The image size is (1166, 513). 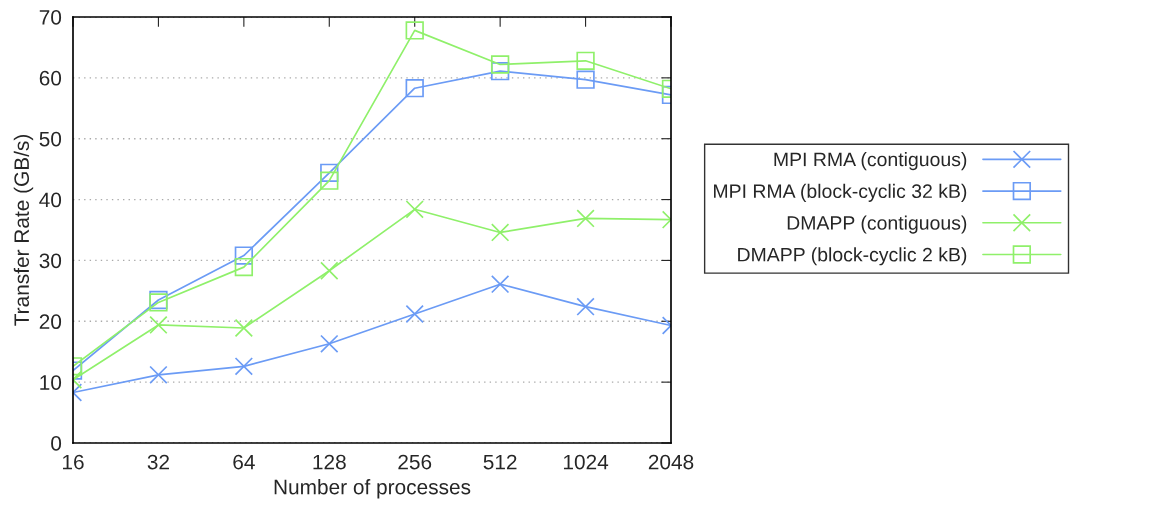 I want to click on y-tick-label: 0, so click(x=56, y=443).